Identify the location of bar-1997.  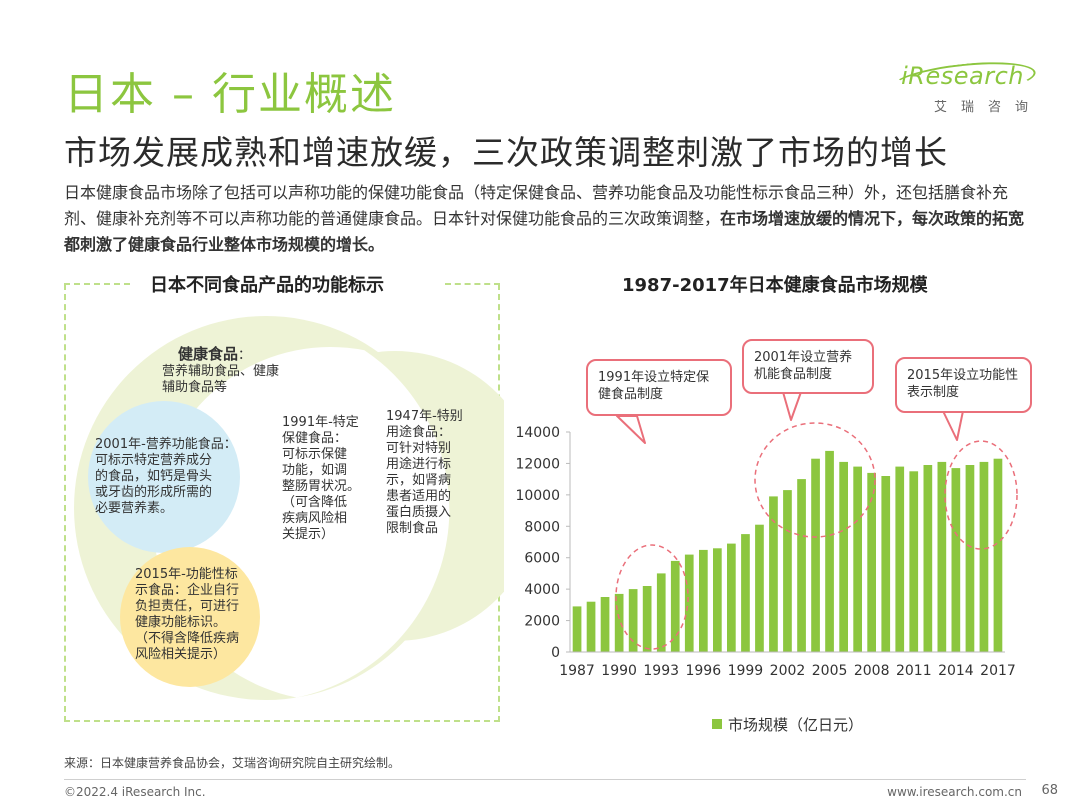
(717, 600).